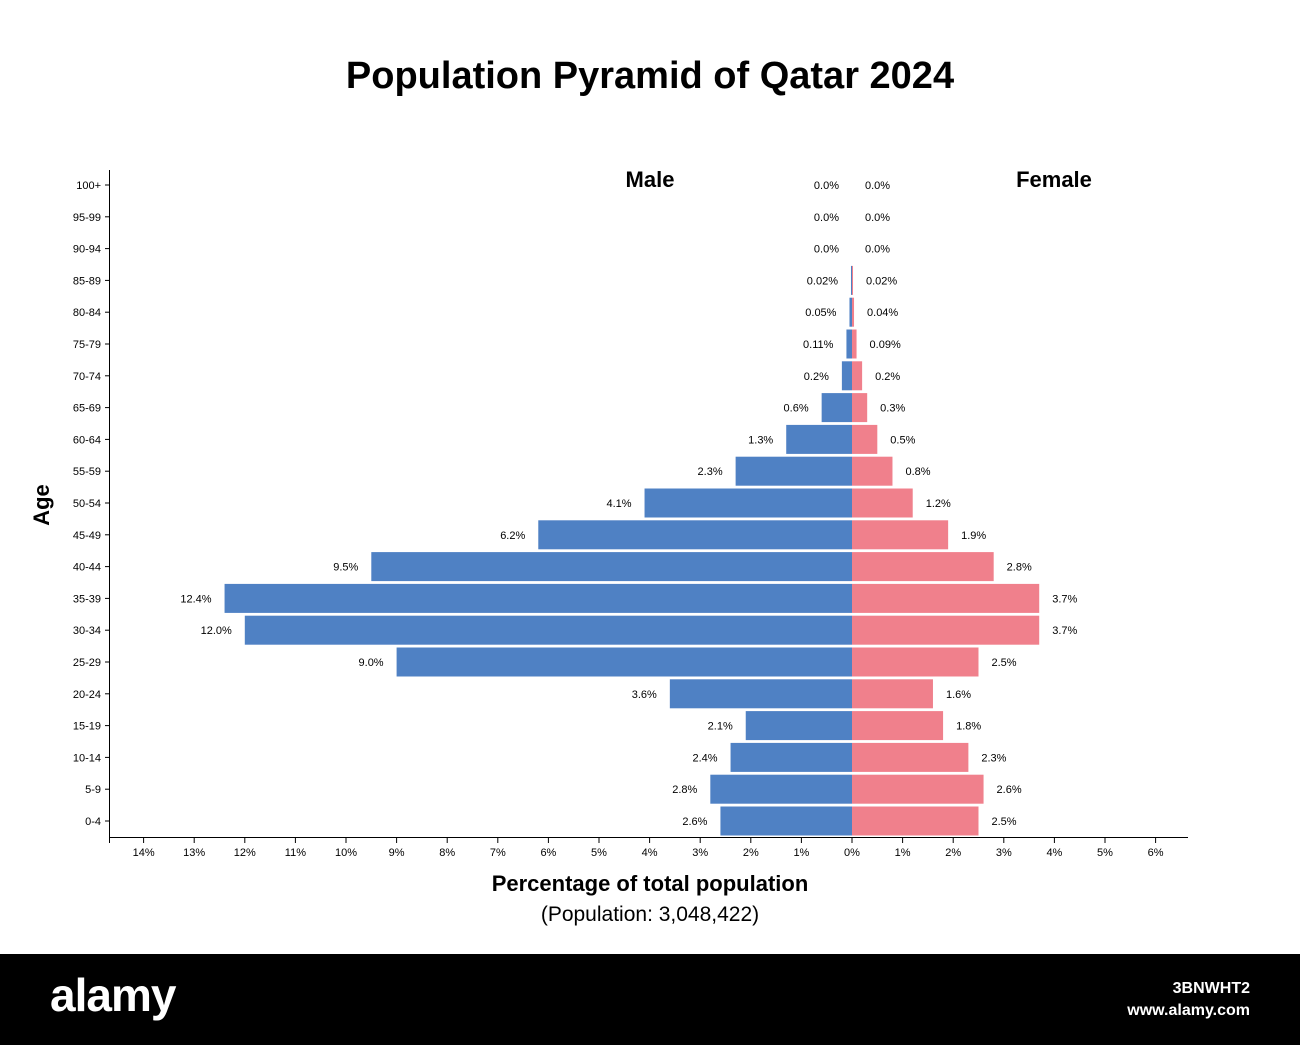 This screenshot has height=1045, width=1300. What do you see at coordinates (216, 631) in the screenshot?
I see `label-male-30-34: 12.0%` at bounding box center [216, 631].